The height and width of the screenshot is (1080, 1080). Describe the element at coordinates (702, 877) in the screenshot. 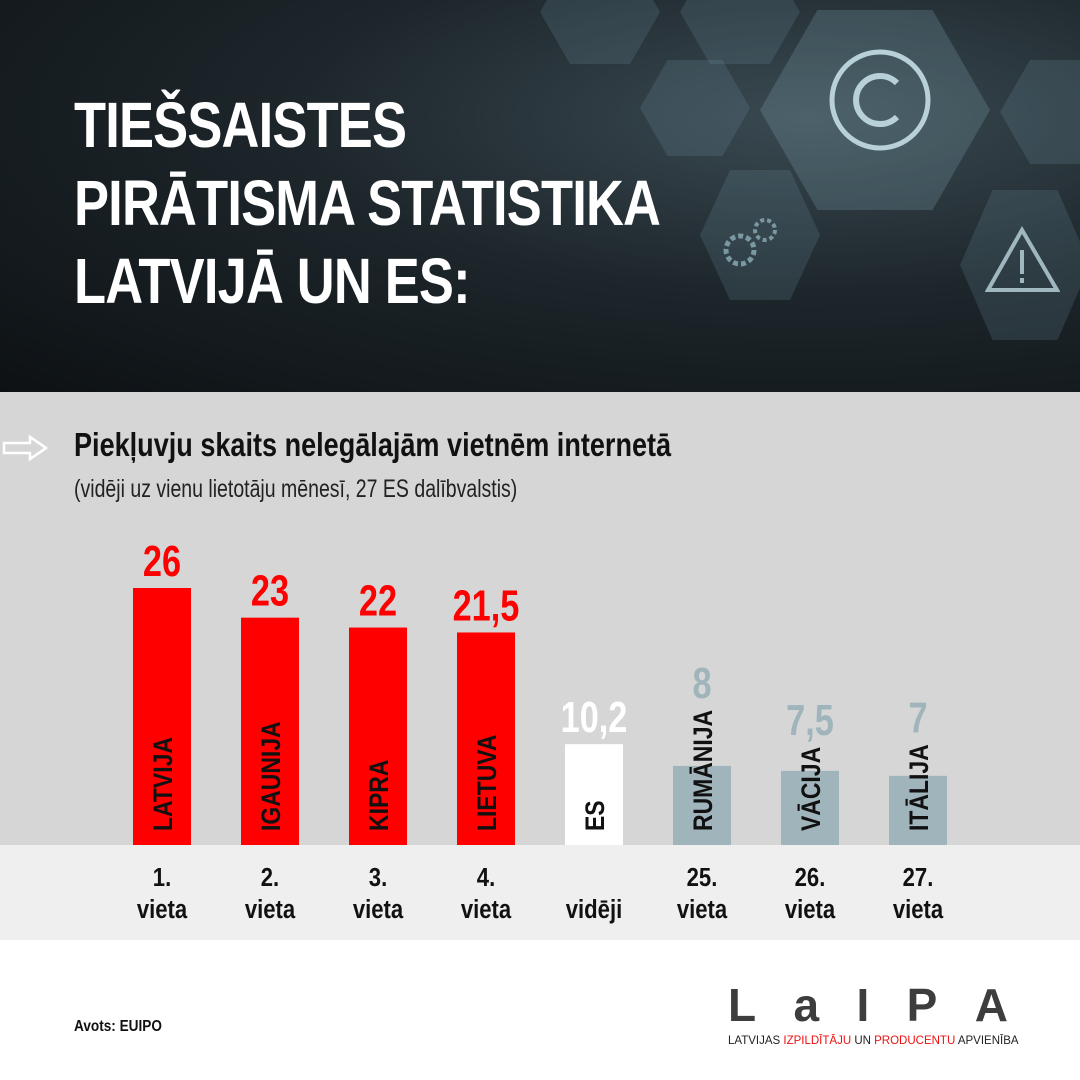

I see `rank-label: 25.` at that location.